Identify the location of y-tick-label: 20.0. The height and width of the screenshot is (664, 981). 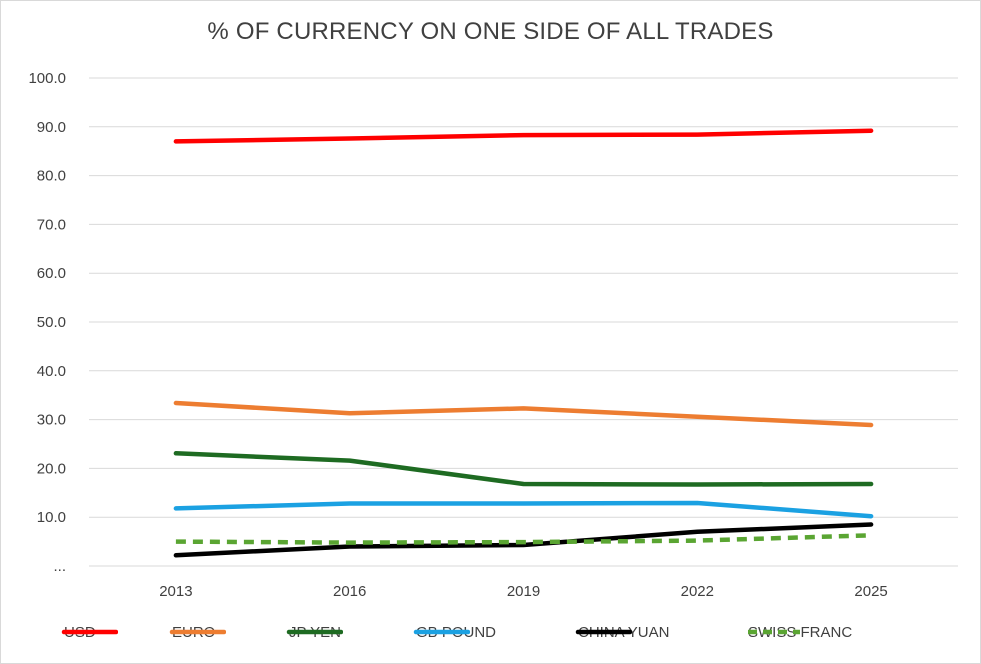
(51, 468).